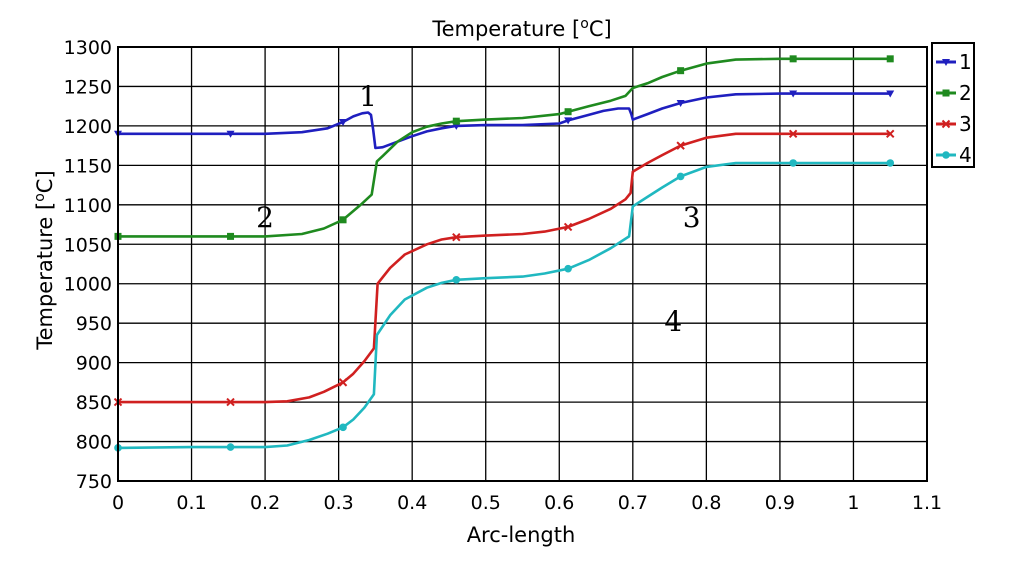 This screenshot has height=576, width=1021. What do you see at coordinates (88, 48) in the screenshot?
I see `y-tick-label: 1300` at bounding box center [88, 48].